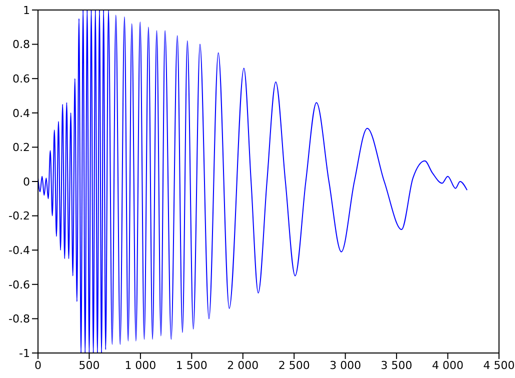  I want to click on y-tick-label: 0, so click(26, 181).